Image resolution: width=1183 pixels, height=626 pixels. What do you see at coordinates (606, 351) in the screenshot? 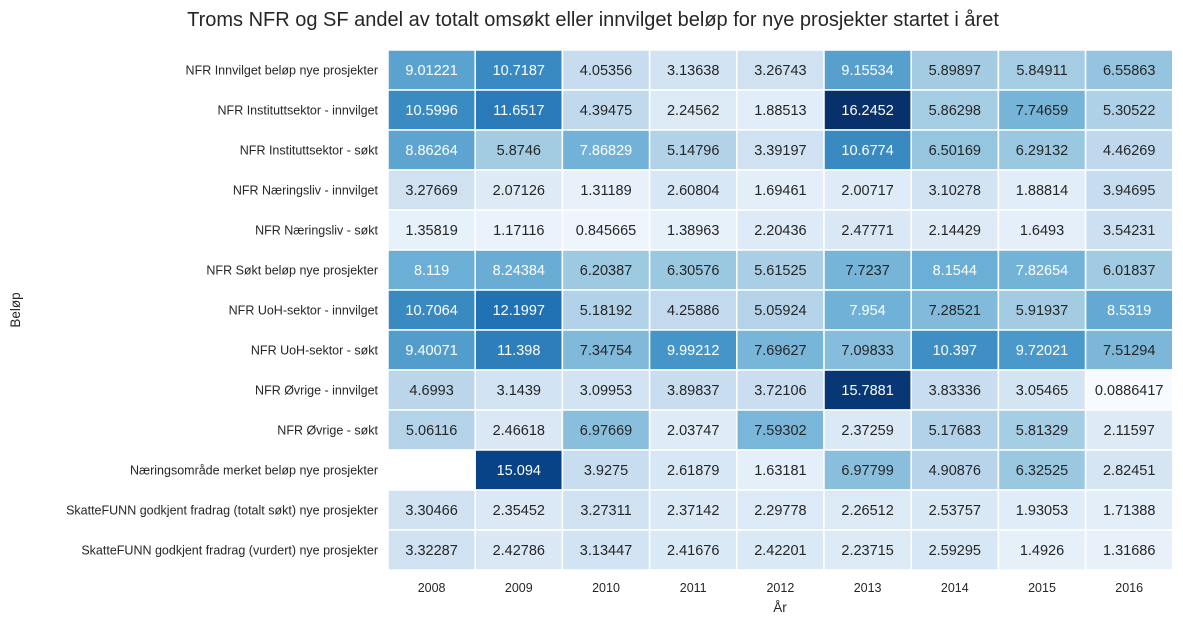
I see `cell-value: 7.34754` at bounding box center [606, 351].